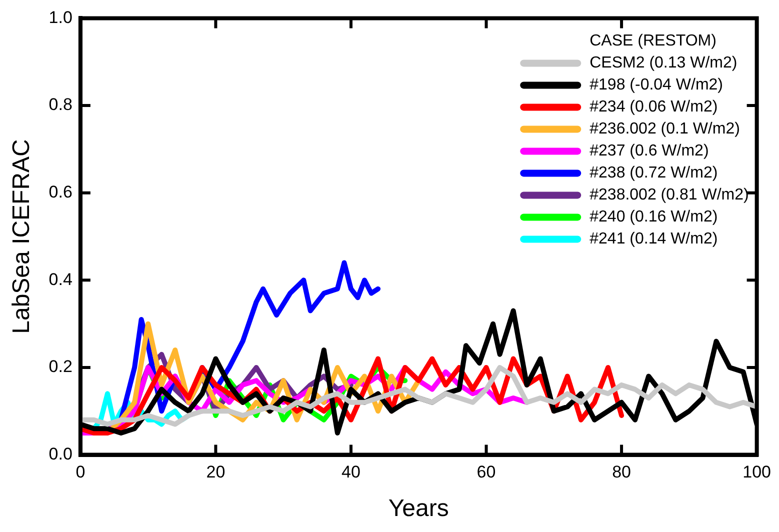  I want to click on x-tick-label: 20, so click(216, 472).